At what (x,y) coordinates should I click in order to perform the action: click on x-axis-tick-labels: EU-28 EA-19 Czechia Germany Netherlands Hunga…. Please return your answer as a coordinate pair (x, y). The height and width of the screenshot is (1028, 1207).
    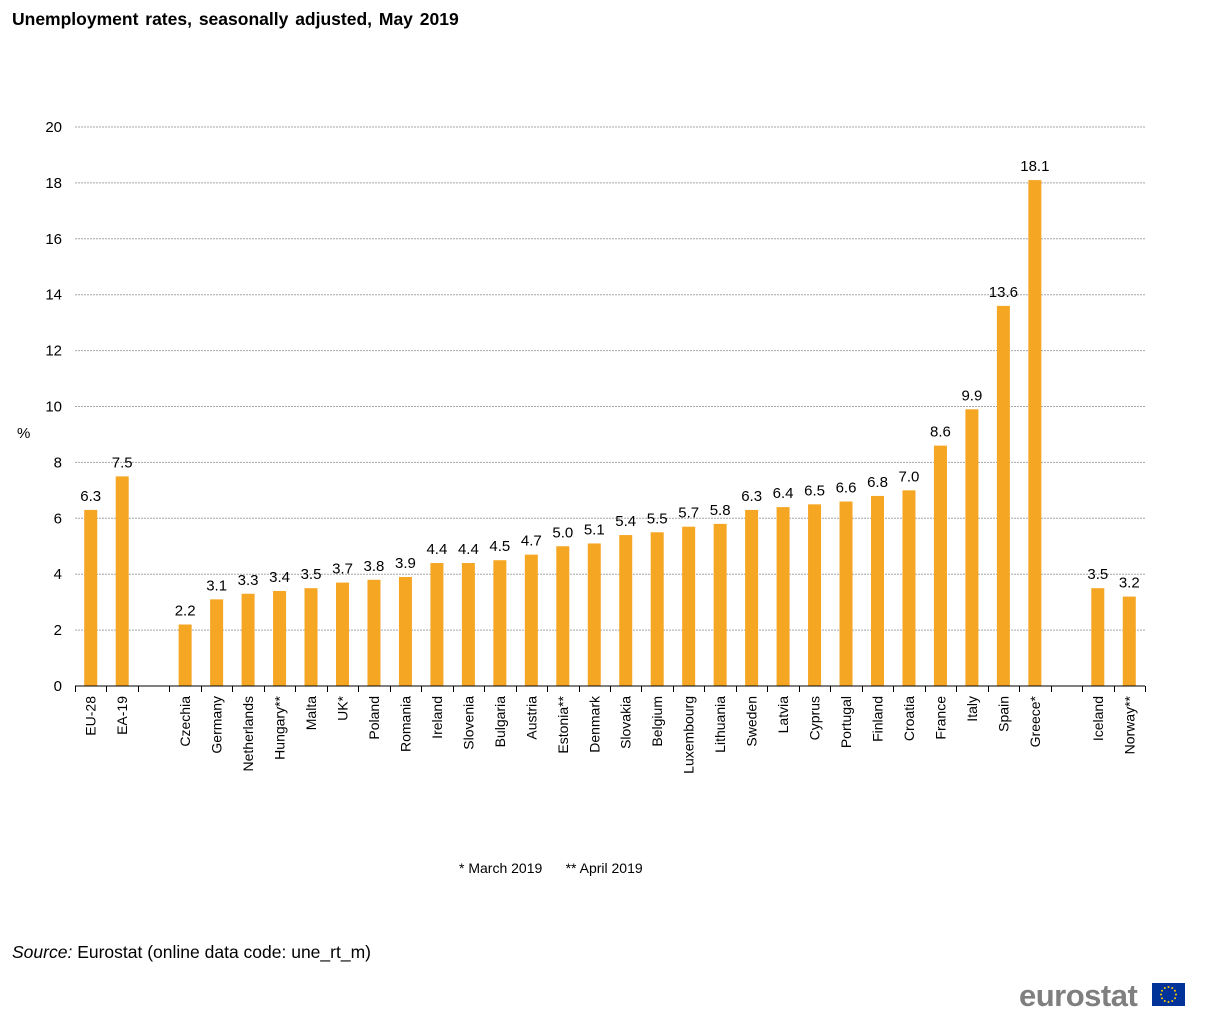
    Looking at the image, I should click on (610, 734).